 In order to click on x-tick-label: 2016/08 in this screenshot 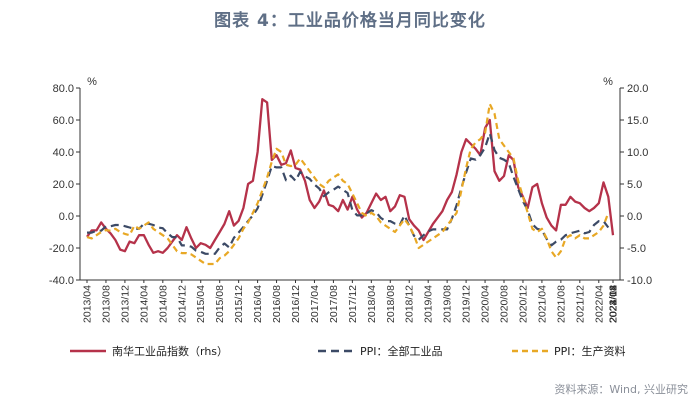, I will do `click(277, 304)`.